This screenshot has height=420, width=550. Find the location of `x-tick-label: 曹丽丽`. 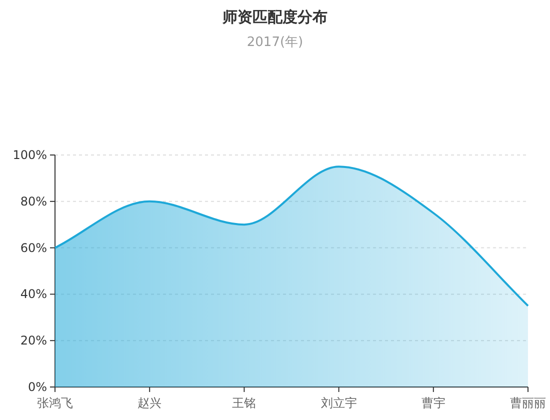

x-tick-label: 曹丽丽 is located at coordinates (528, 403).